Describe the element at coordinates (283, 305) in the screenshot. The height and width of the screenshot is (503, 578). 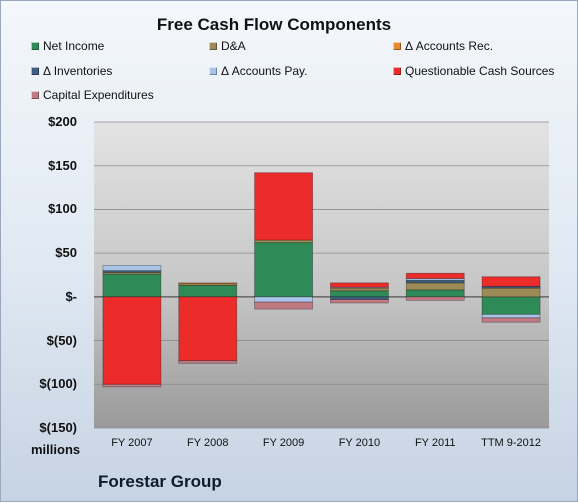
I see `bar-capital-expenditures-fy-2009` at that location.